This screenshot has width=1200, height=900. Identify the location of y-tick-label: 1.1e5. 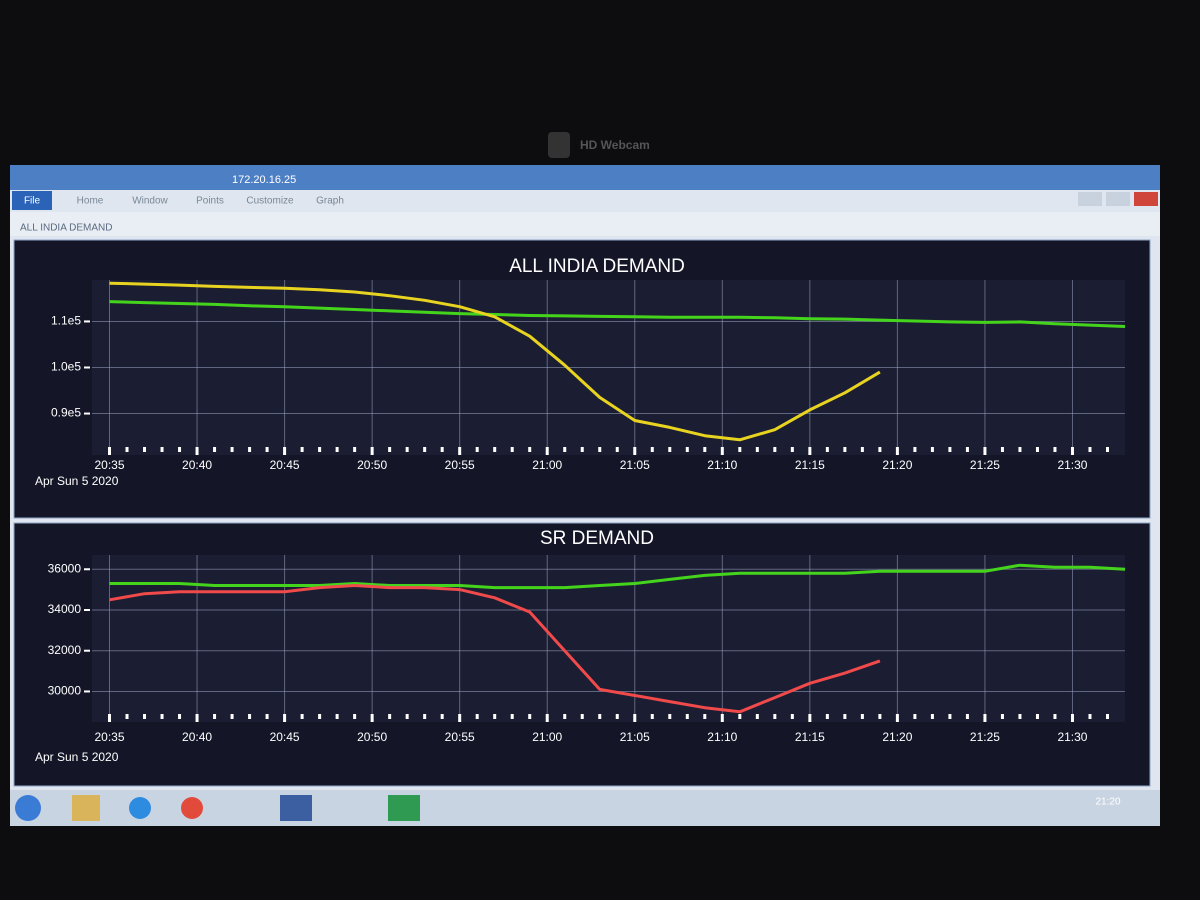
(66, 321).